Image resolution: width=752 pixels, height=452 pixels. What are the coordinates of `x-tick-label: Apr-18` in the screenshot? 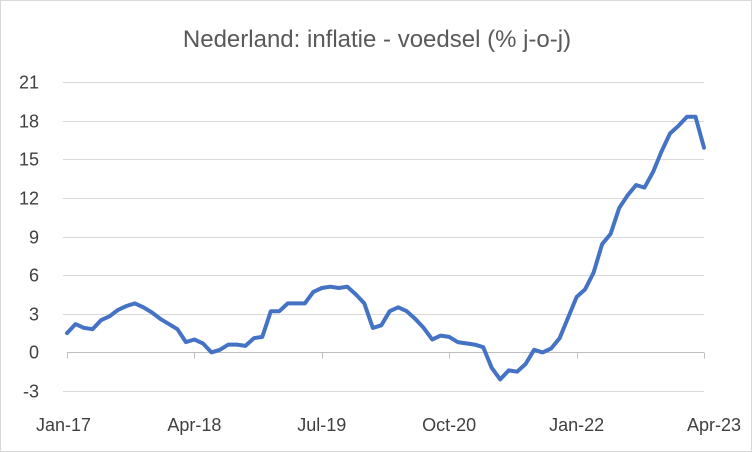 It's located at (194, 425).